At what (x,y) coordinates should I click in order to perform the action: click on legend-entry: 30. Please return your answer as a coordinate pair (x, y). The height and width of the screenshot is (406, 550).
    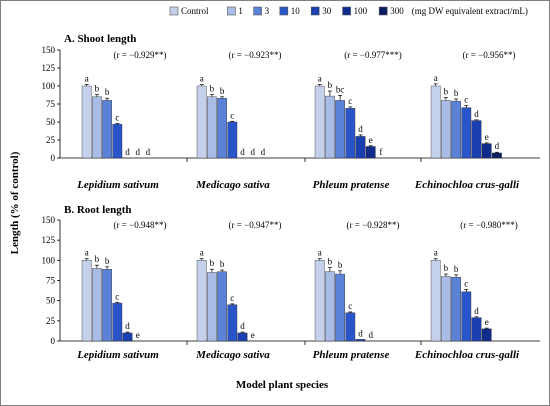
    Looking at the image, I should click on (327, 11).